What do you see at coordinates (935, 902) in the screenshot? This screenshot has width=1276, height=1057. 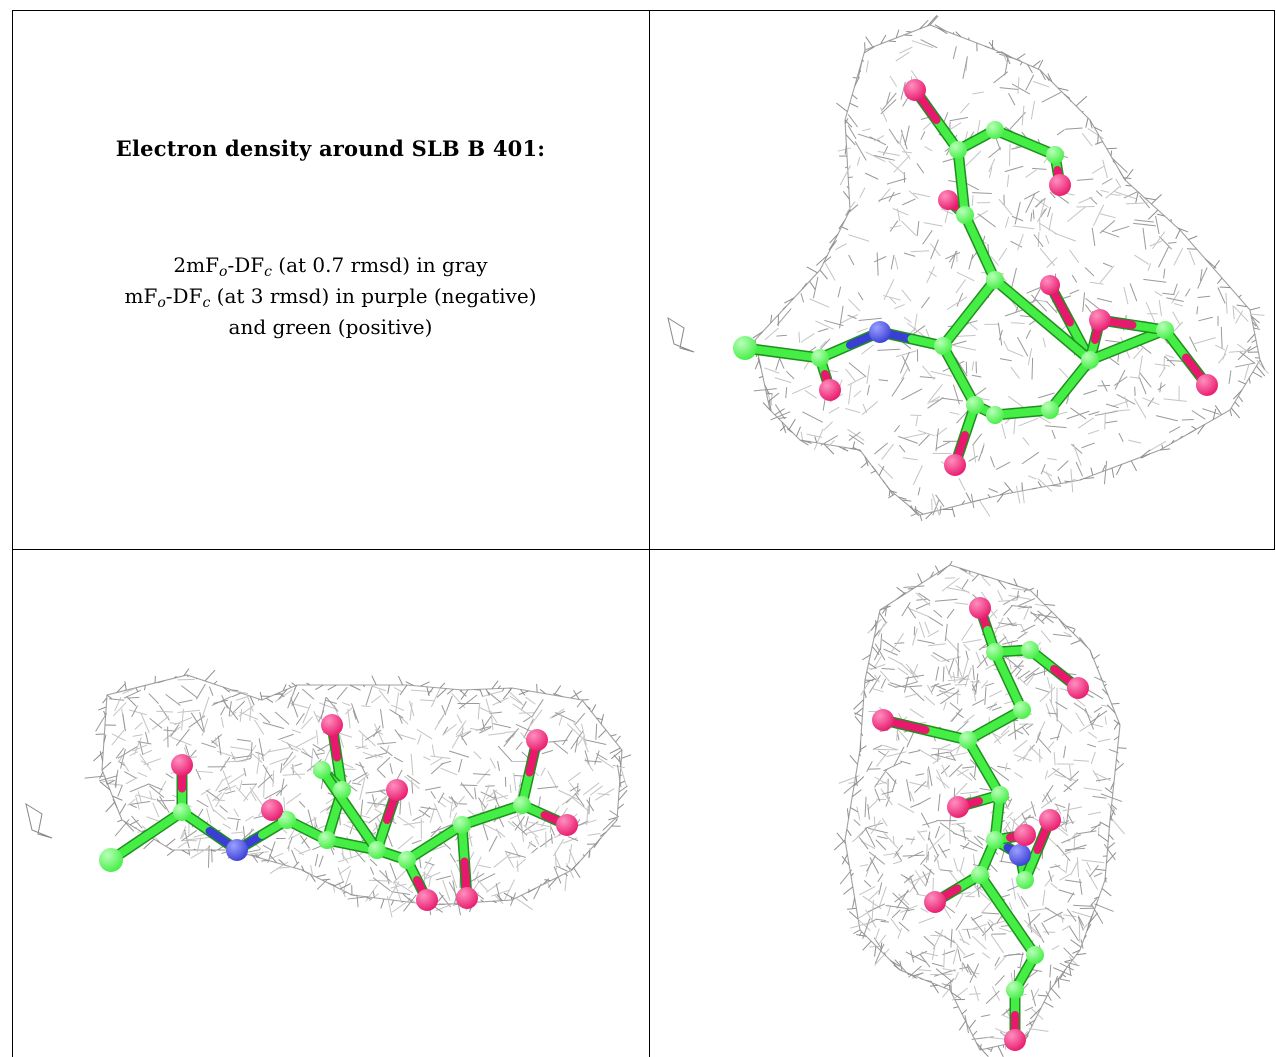 I see `oxygen-atom` at bounding box center [935, 902].